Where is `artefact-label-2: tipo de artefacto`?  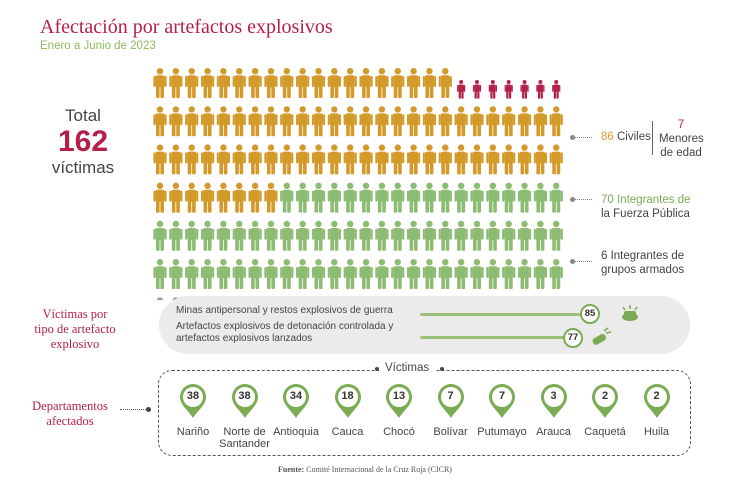
artefact-label-2: tipo de artefacto is located at coordinates (75, 329).